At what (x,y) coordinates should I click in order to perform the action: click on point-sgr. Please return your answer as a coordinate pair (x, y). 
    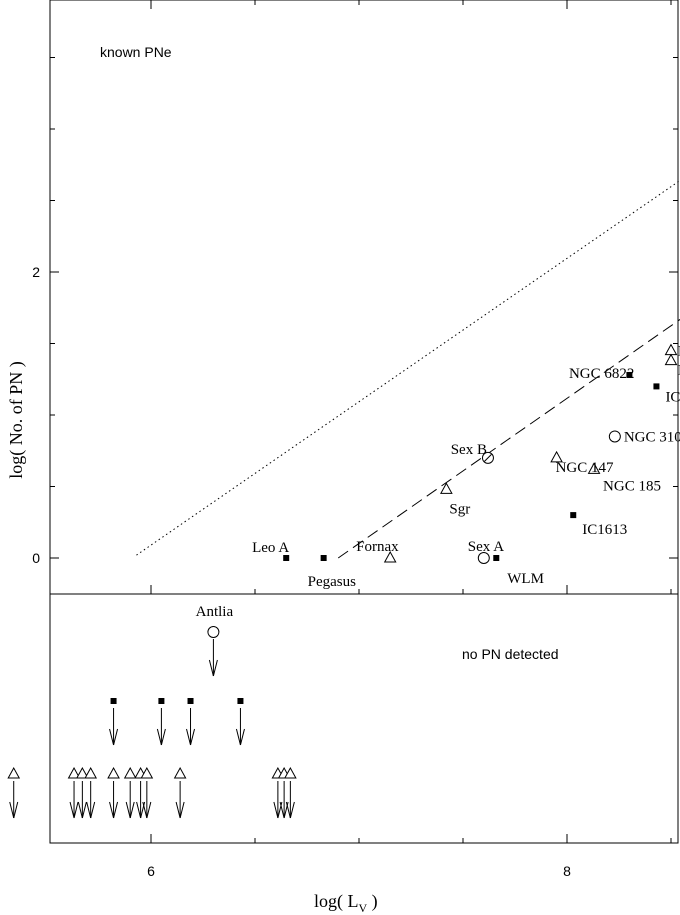
    Looking at the image, I should click on (446, 488).